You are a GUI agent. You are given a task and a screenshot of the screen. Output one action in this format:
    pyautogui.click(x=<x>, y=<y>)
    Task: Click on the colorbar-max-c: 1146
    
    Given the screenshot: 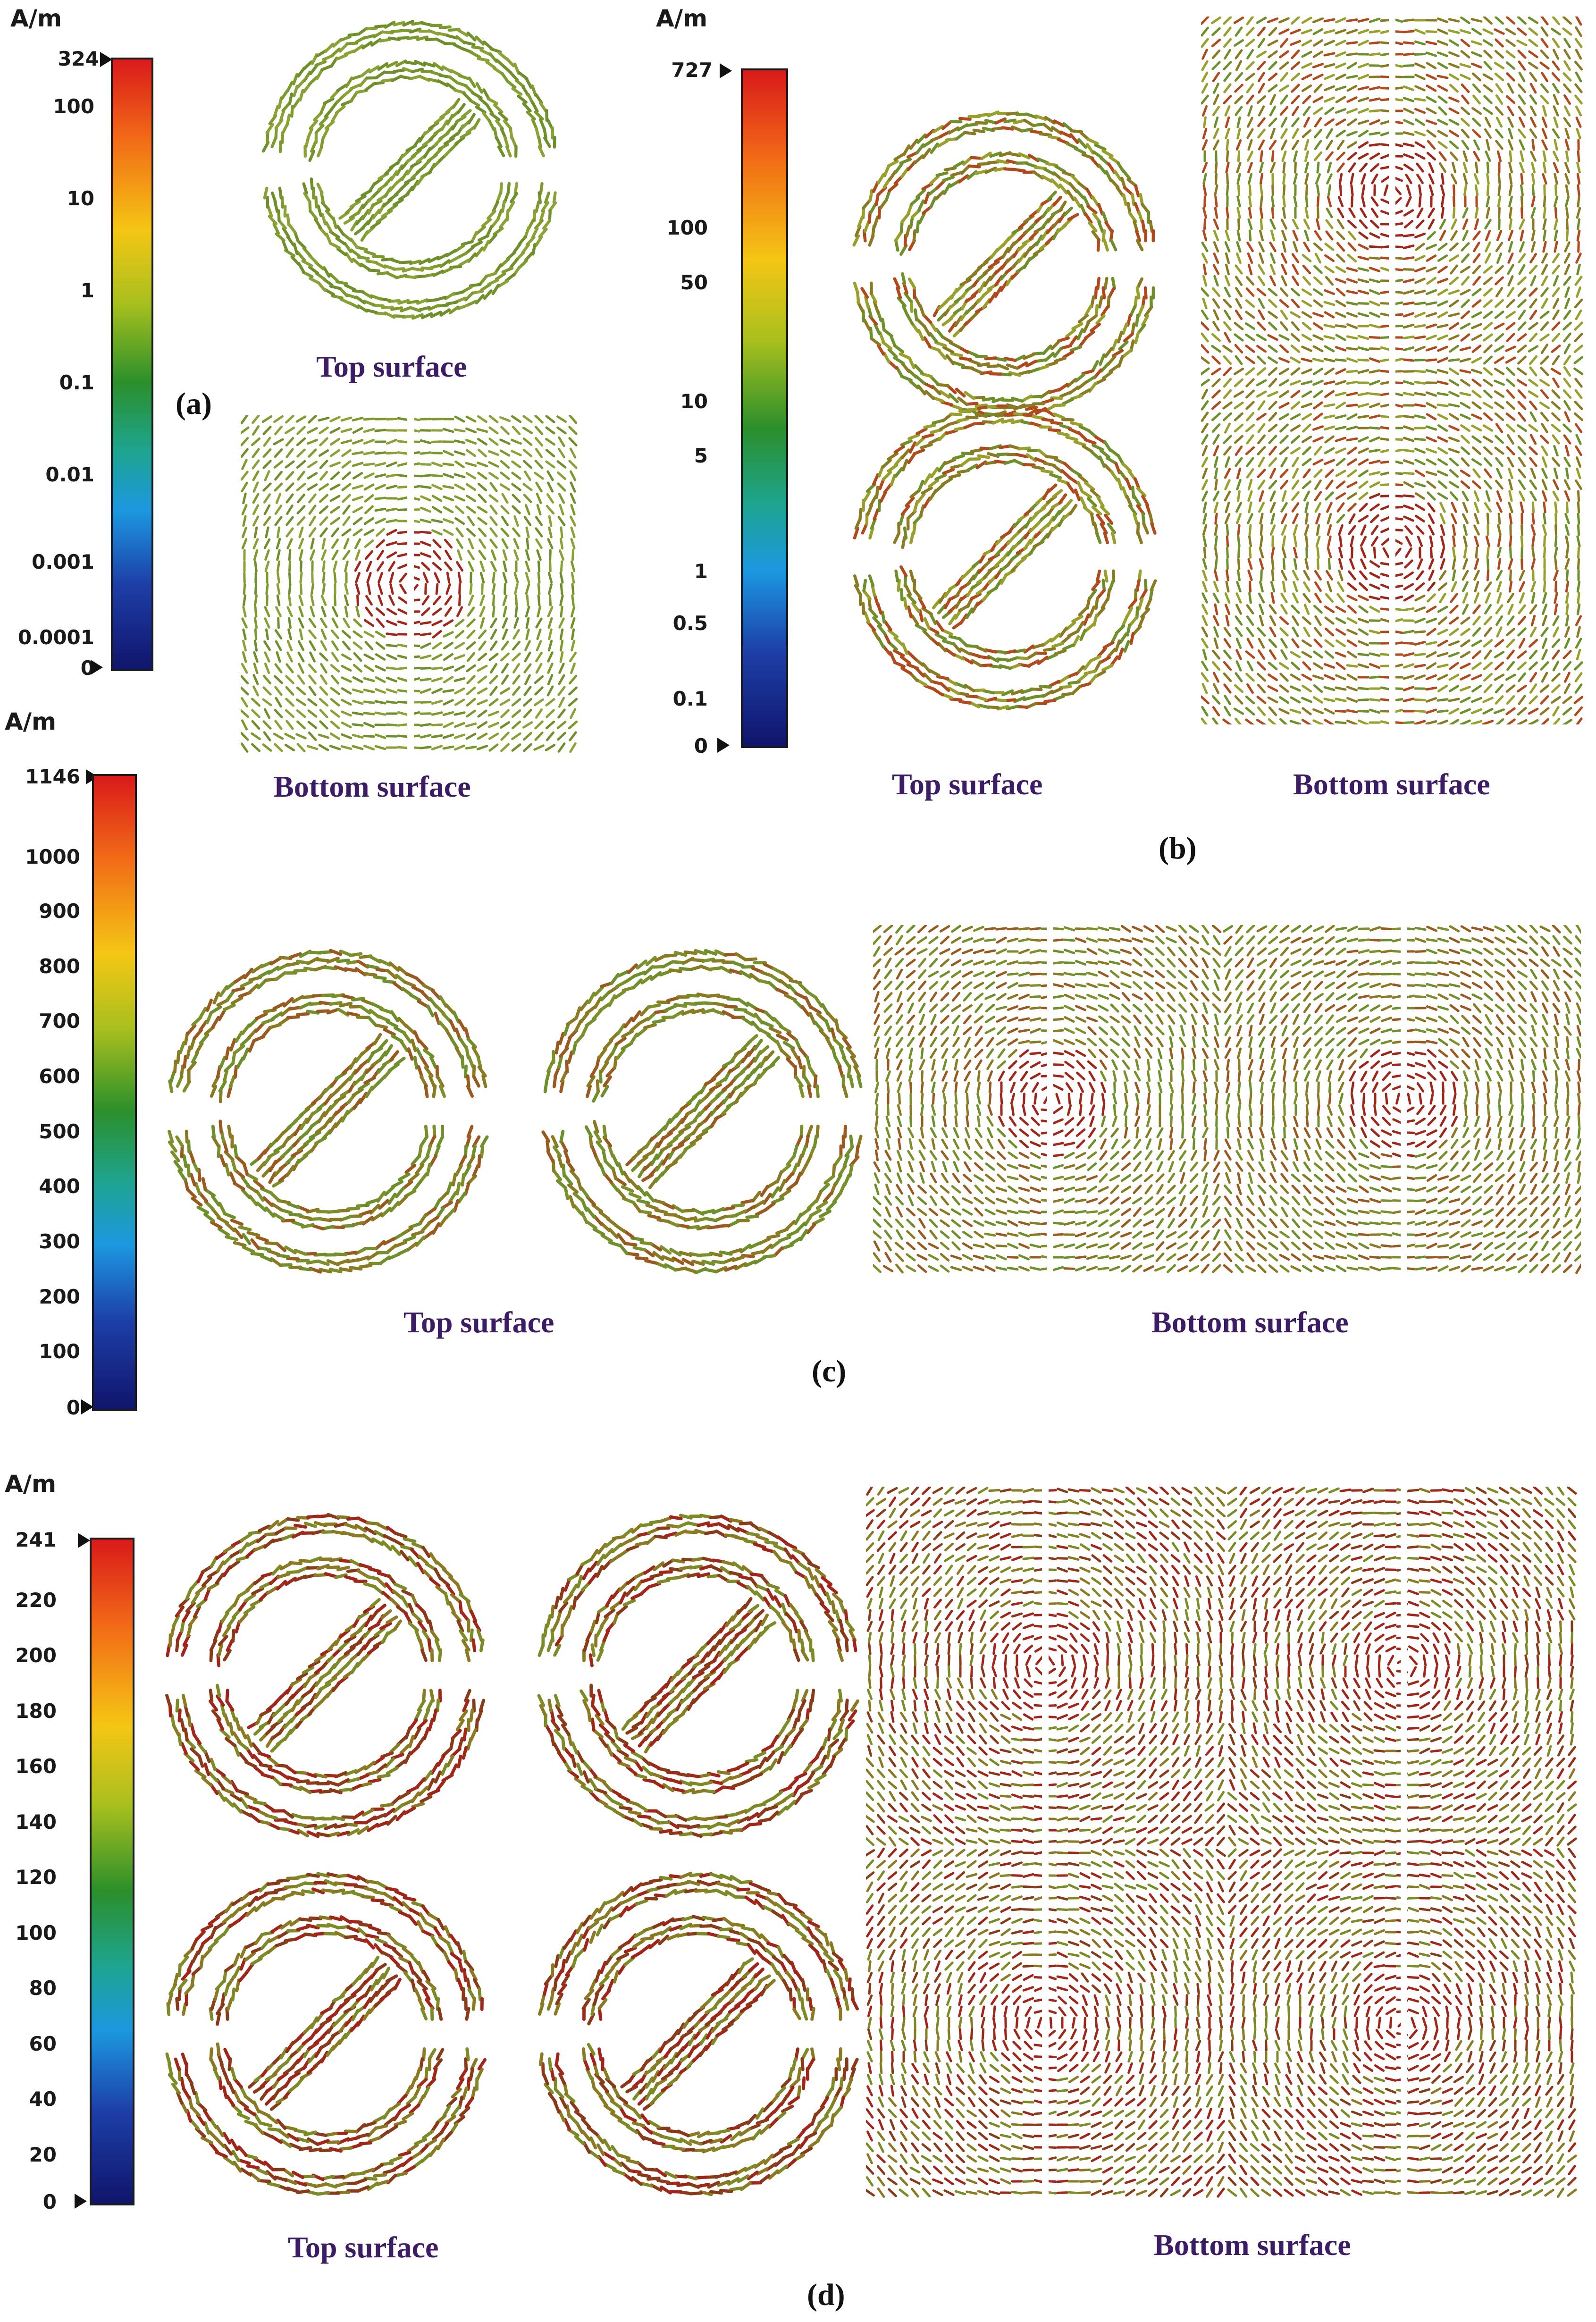 What is the action you would take?
    pyautogui.click(x=52, y=776)
    